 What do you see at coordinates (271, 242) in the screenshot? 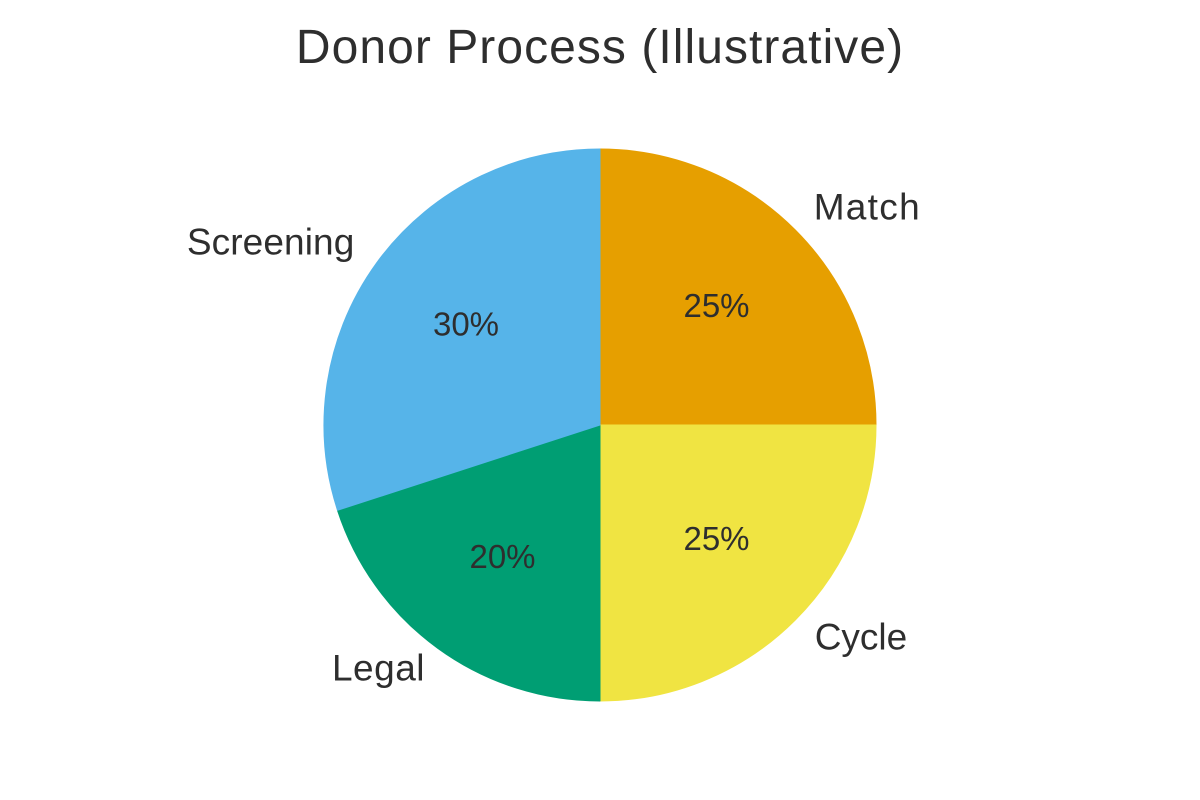
I see `svg-text: Screening` at bounding box center [271, 242].